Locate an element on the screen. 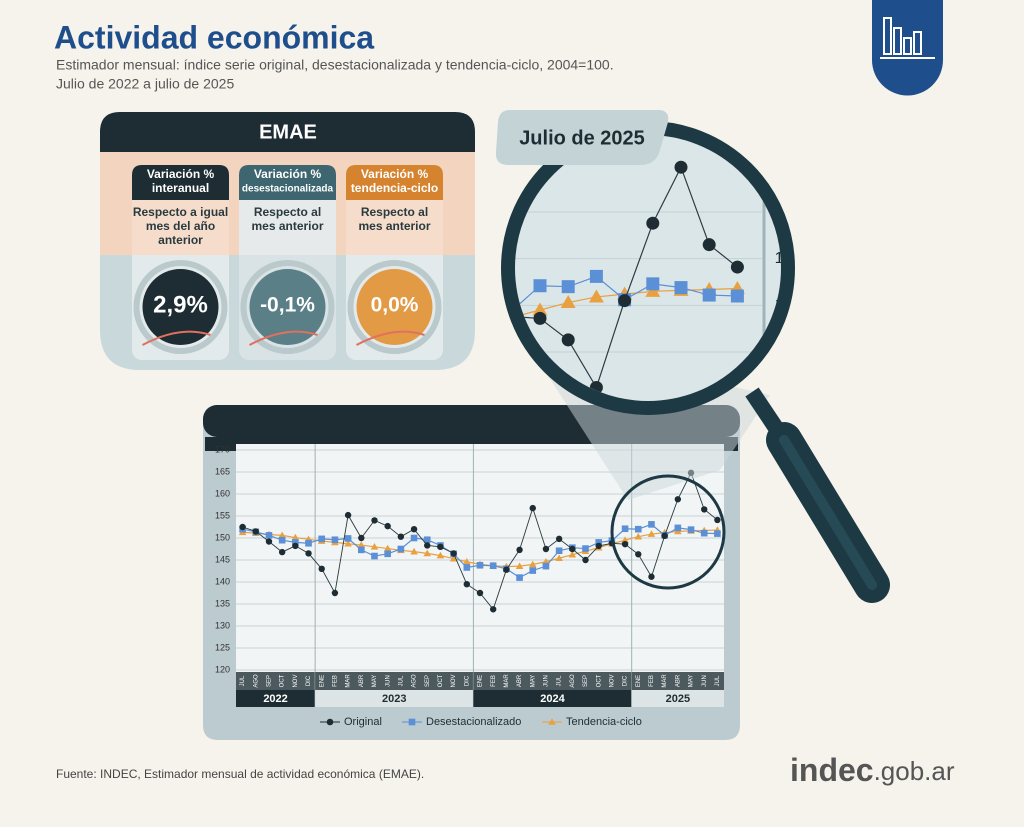 Image resolution: width=1024 pixels, height=827 pixels. card-description: anterior is located at coordinates (180, 240).